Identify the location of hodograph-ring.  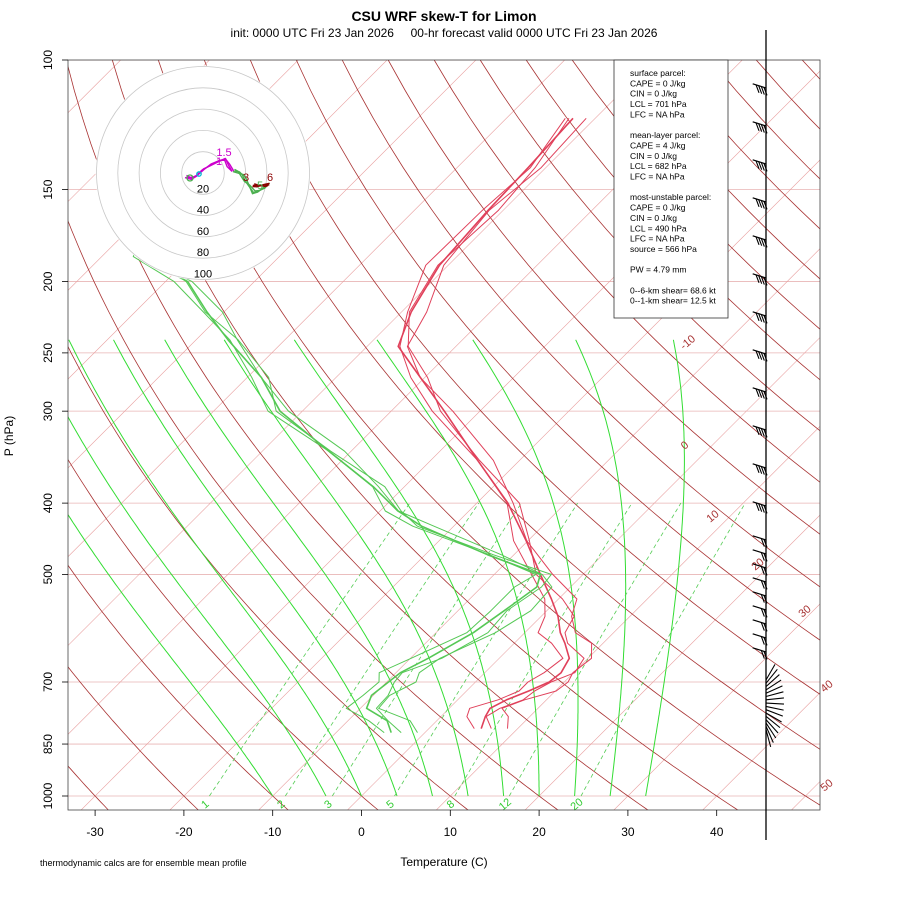
(203, 173).